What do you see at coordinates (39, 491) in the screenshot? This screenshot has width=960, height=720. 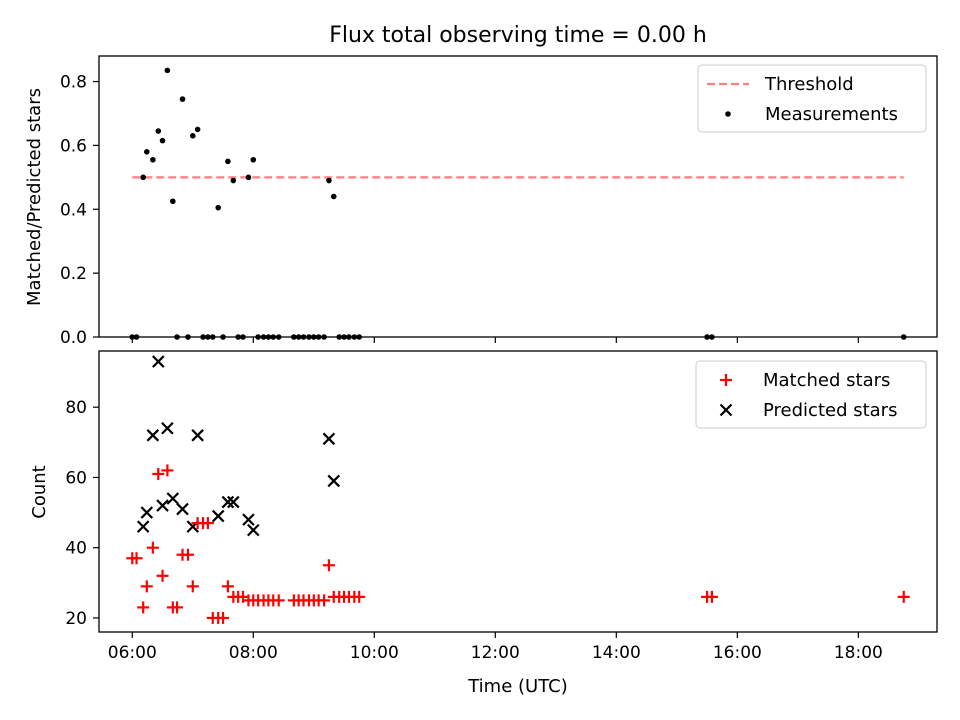 I see `bottom-ylabel: Count` at bounding box center [39, 491].